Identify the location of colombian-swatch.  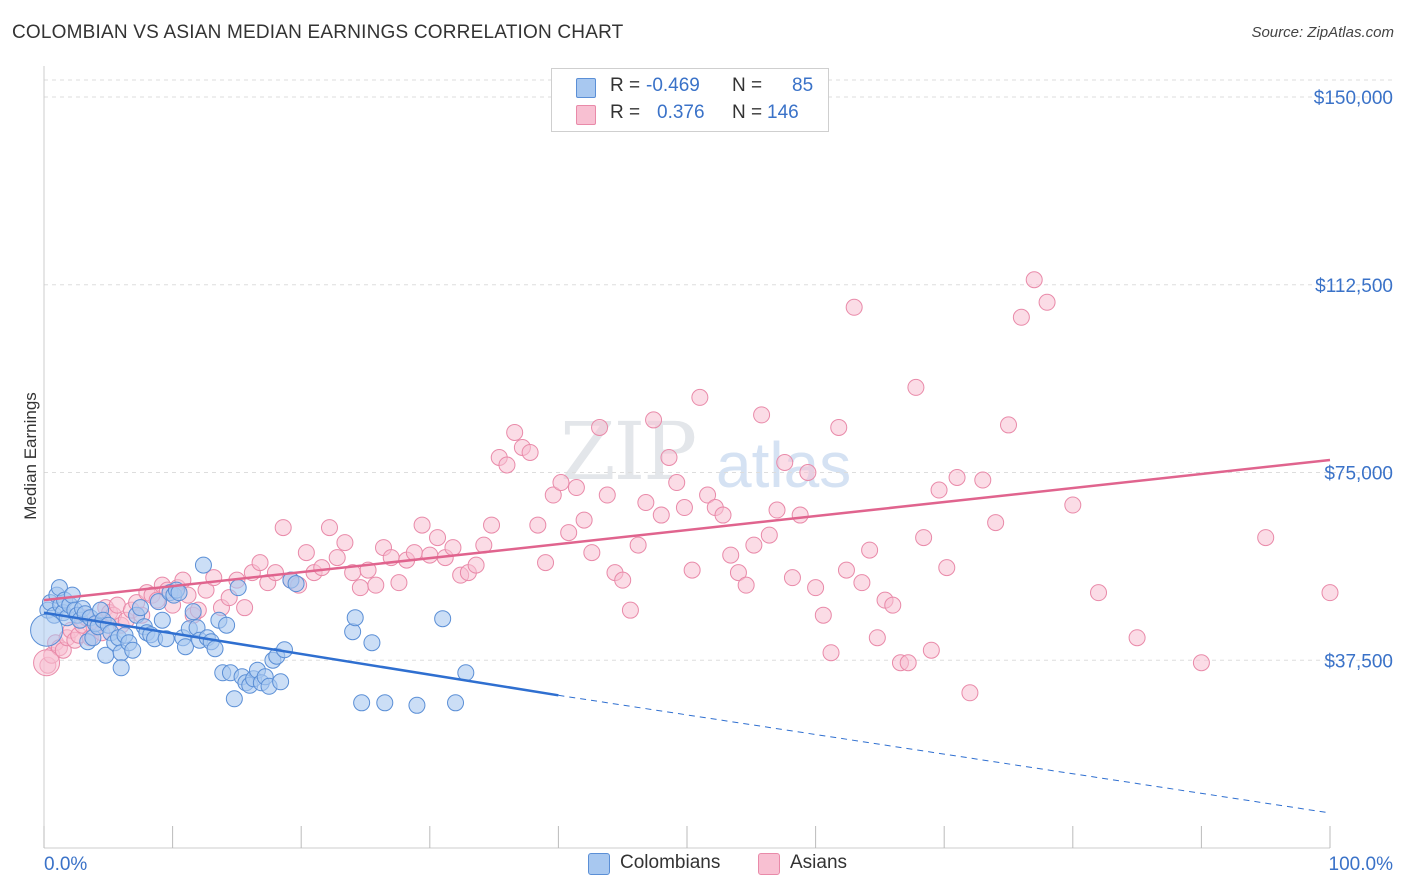
(586, 88).